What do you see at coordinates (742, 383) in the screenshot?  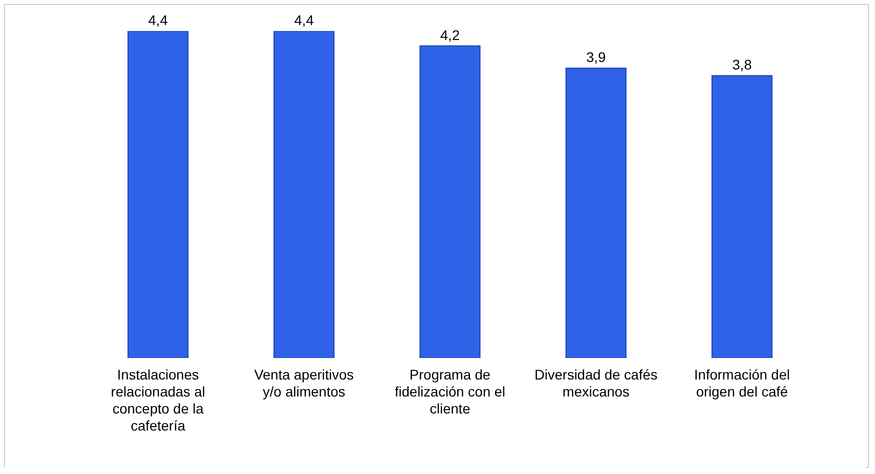 I see `x-tick-label: Información del origen del café` at bounding box center [742, 383].